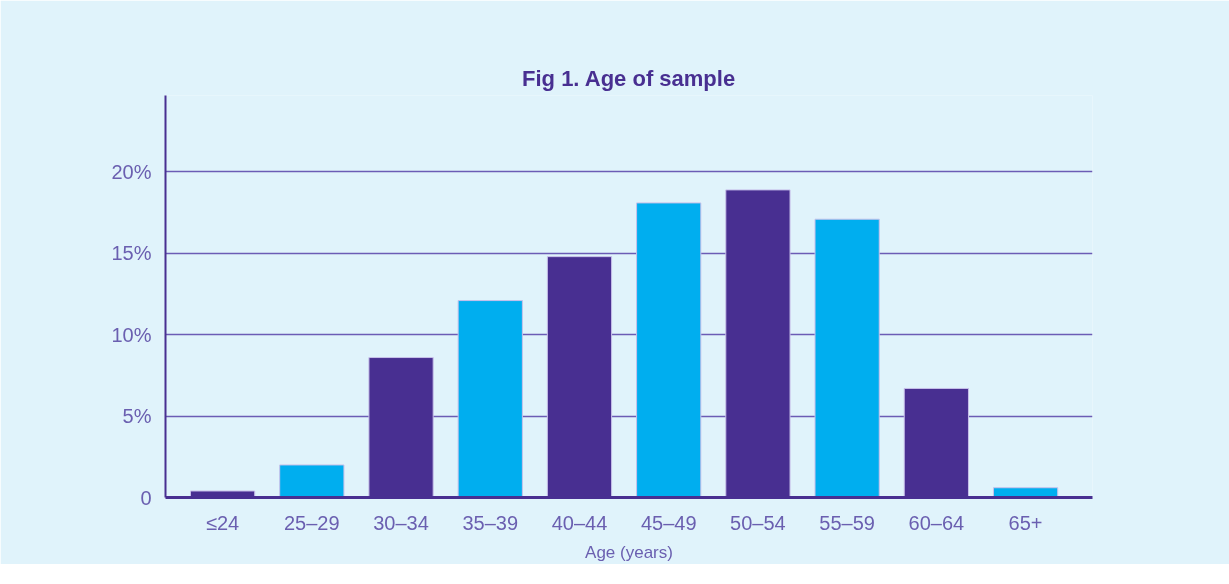 Image resolution: width=1229 pixels, height=584 pixels. Describe the element at coordinates (629, 78) in the screenshot. I see `chart-title: Fig 1. Age of sample` at that location.